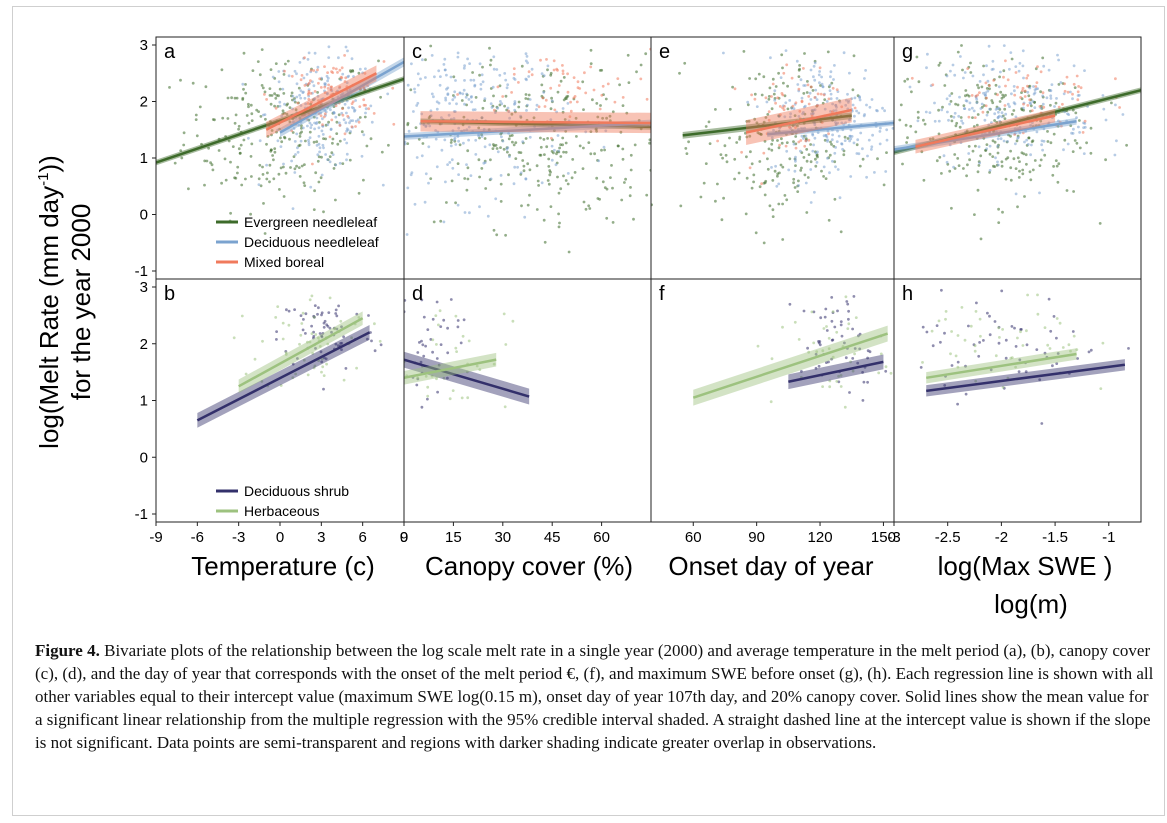 This screenshot has height=823, width=1167. Describe the element at coordinates (948, 537) in the screenshot. I see `x-tick-label: -2.5` at that location.